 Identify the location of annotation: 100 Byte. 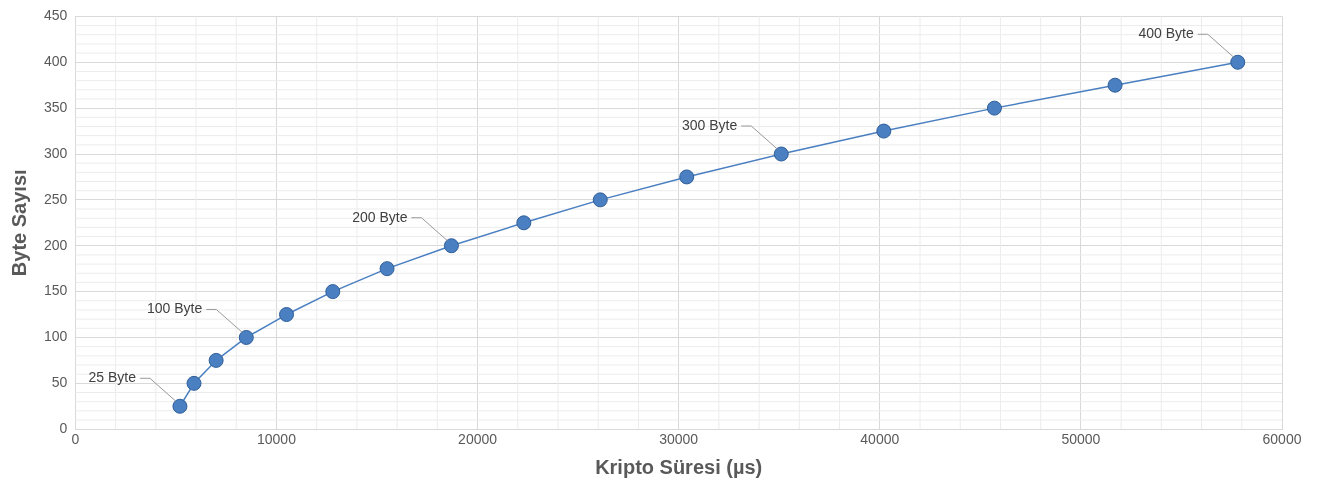
(175, 308).